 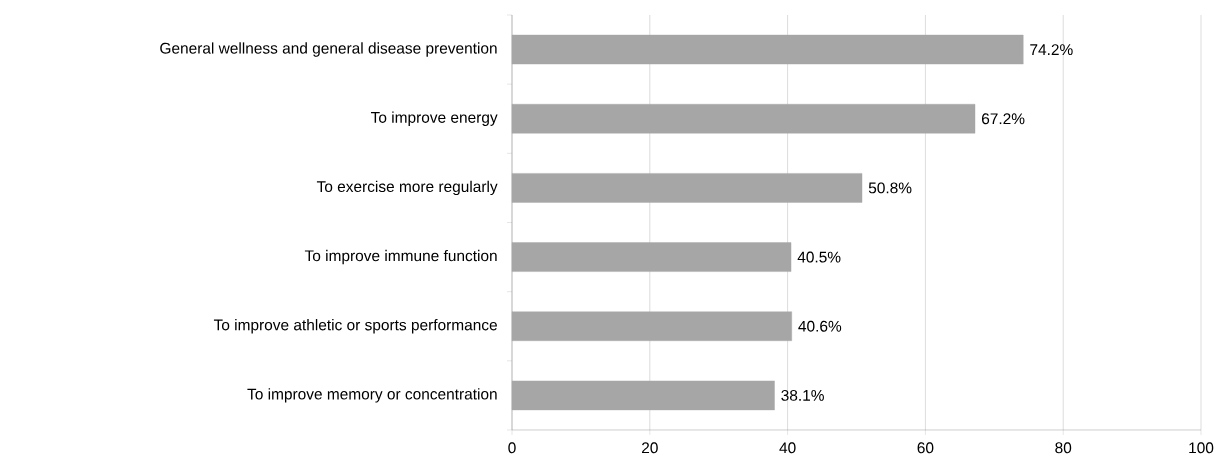 What do you see at coordinates (1003, 119) in the screenshot?
I see `data-label: 67.2%` at bounding box center [1003, 119].